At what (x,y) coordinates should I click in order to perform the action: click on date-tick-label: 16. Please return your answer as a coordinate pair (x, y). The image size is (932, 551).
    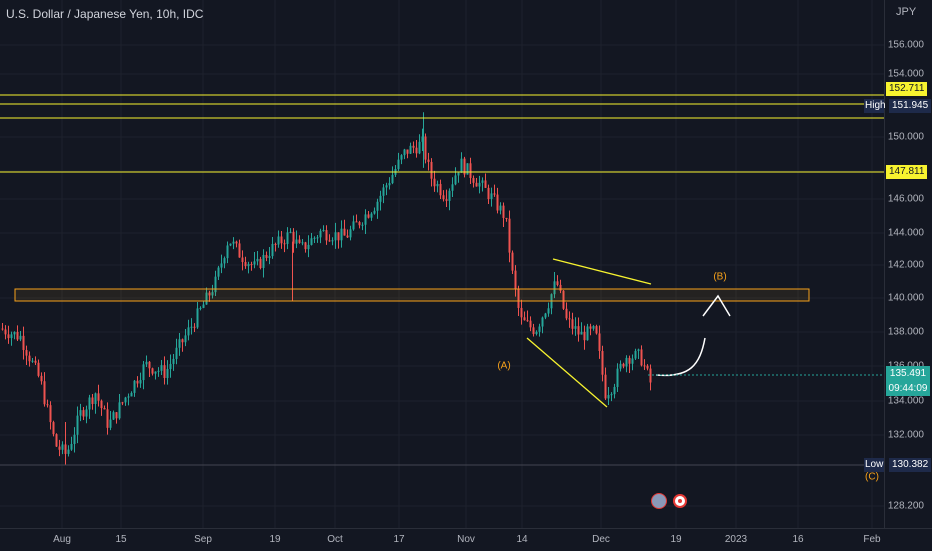
    Looking at the image, I should click on (798, 539).